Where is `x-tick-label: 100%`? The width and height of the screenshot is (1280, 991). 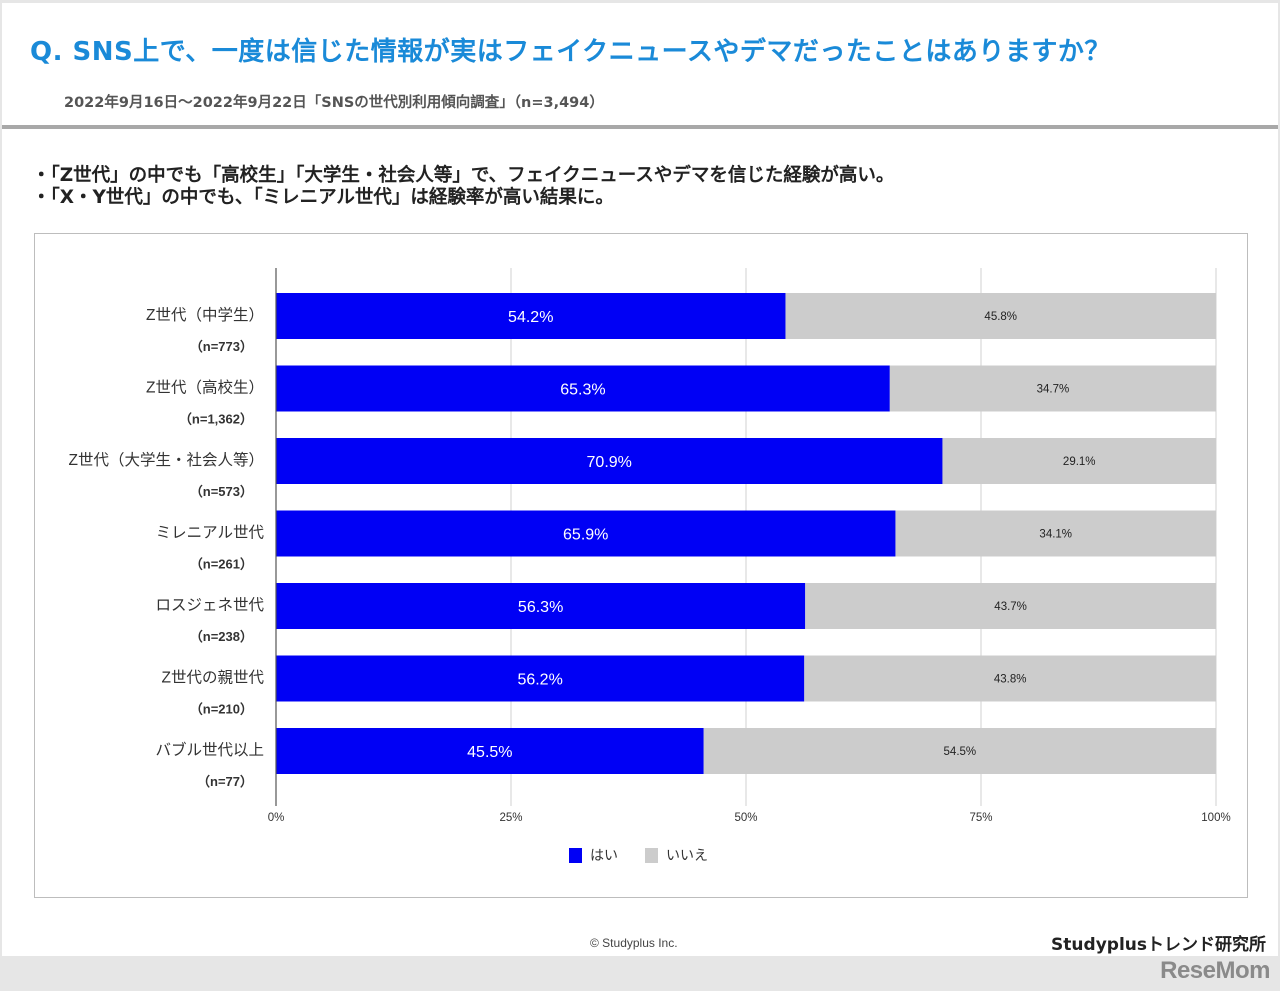 x-tick-label: 100% is located at coordinates (1215, 818).